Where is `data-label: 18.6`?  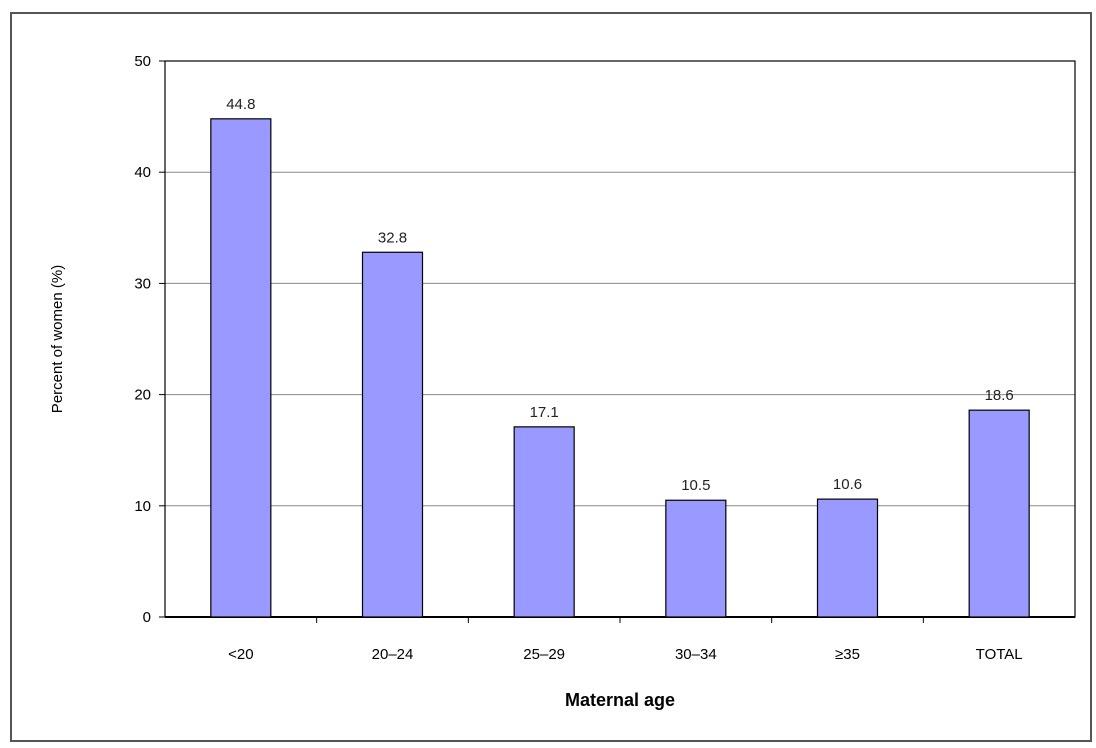
data-label: 18.6 is located at coordinates (999, 395).